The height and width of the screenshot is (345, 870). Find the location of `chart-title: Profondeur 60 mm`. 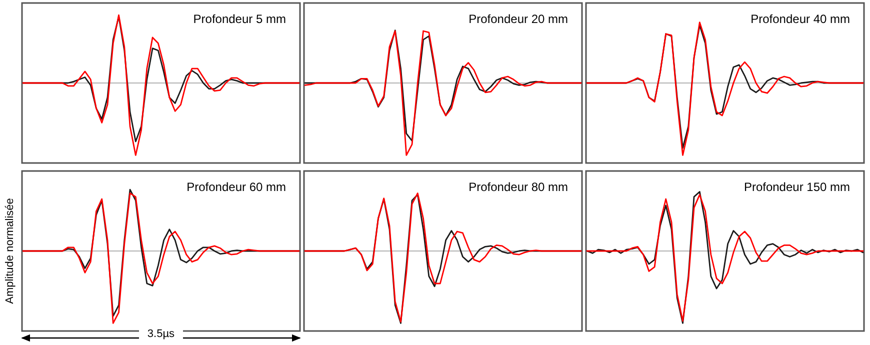

chart-title: Profondeur 60 mm is located at coordinates (236, 187).